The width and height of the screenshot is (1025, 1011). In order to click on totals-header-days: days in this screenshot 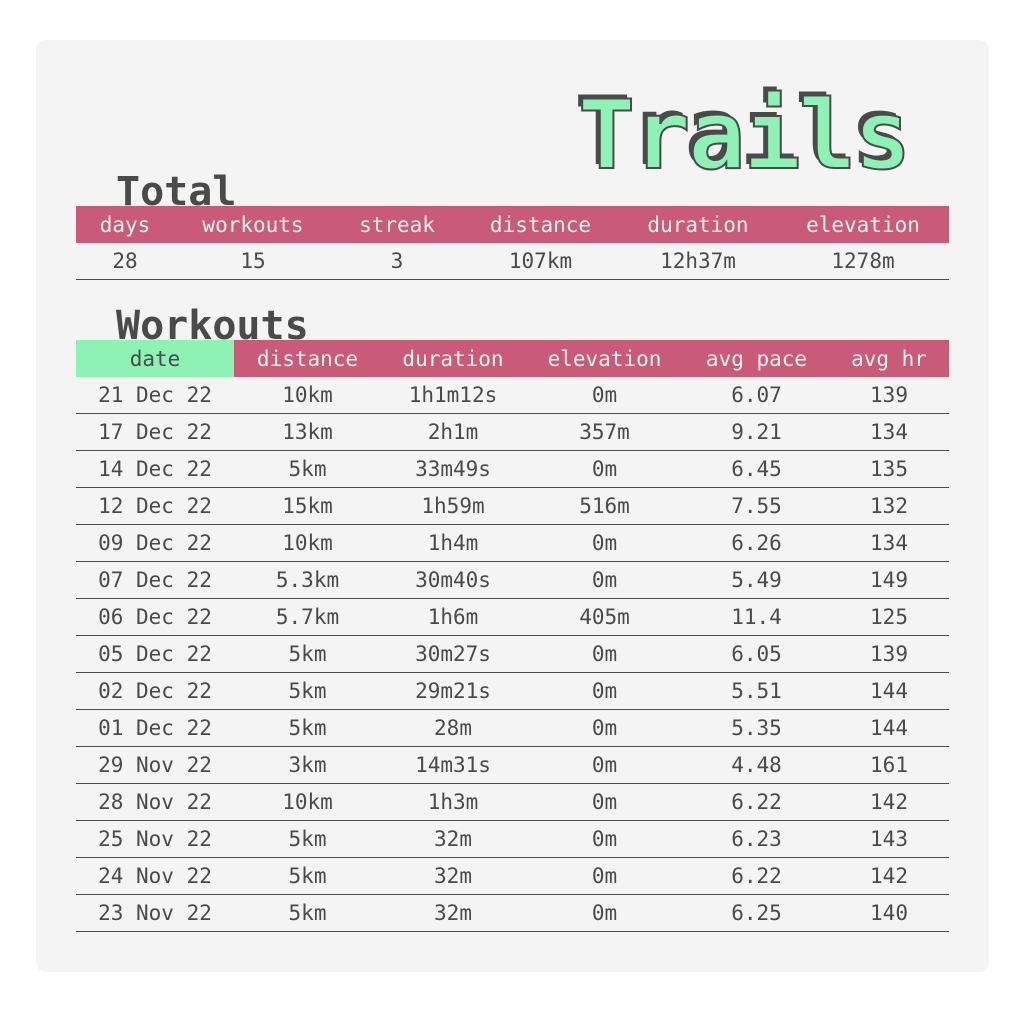, I will do `click(125, 224)`.